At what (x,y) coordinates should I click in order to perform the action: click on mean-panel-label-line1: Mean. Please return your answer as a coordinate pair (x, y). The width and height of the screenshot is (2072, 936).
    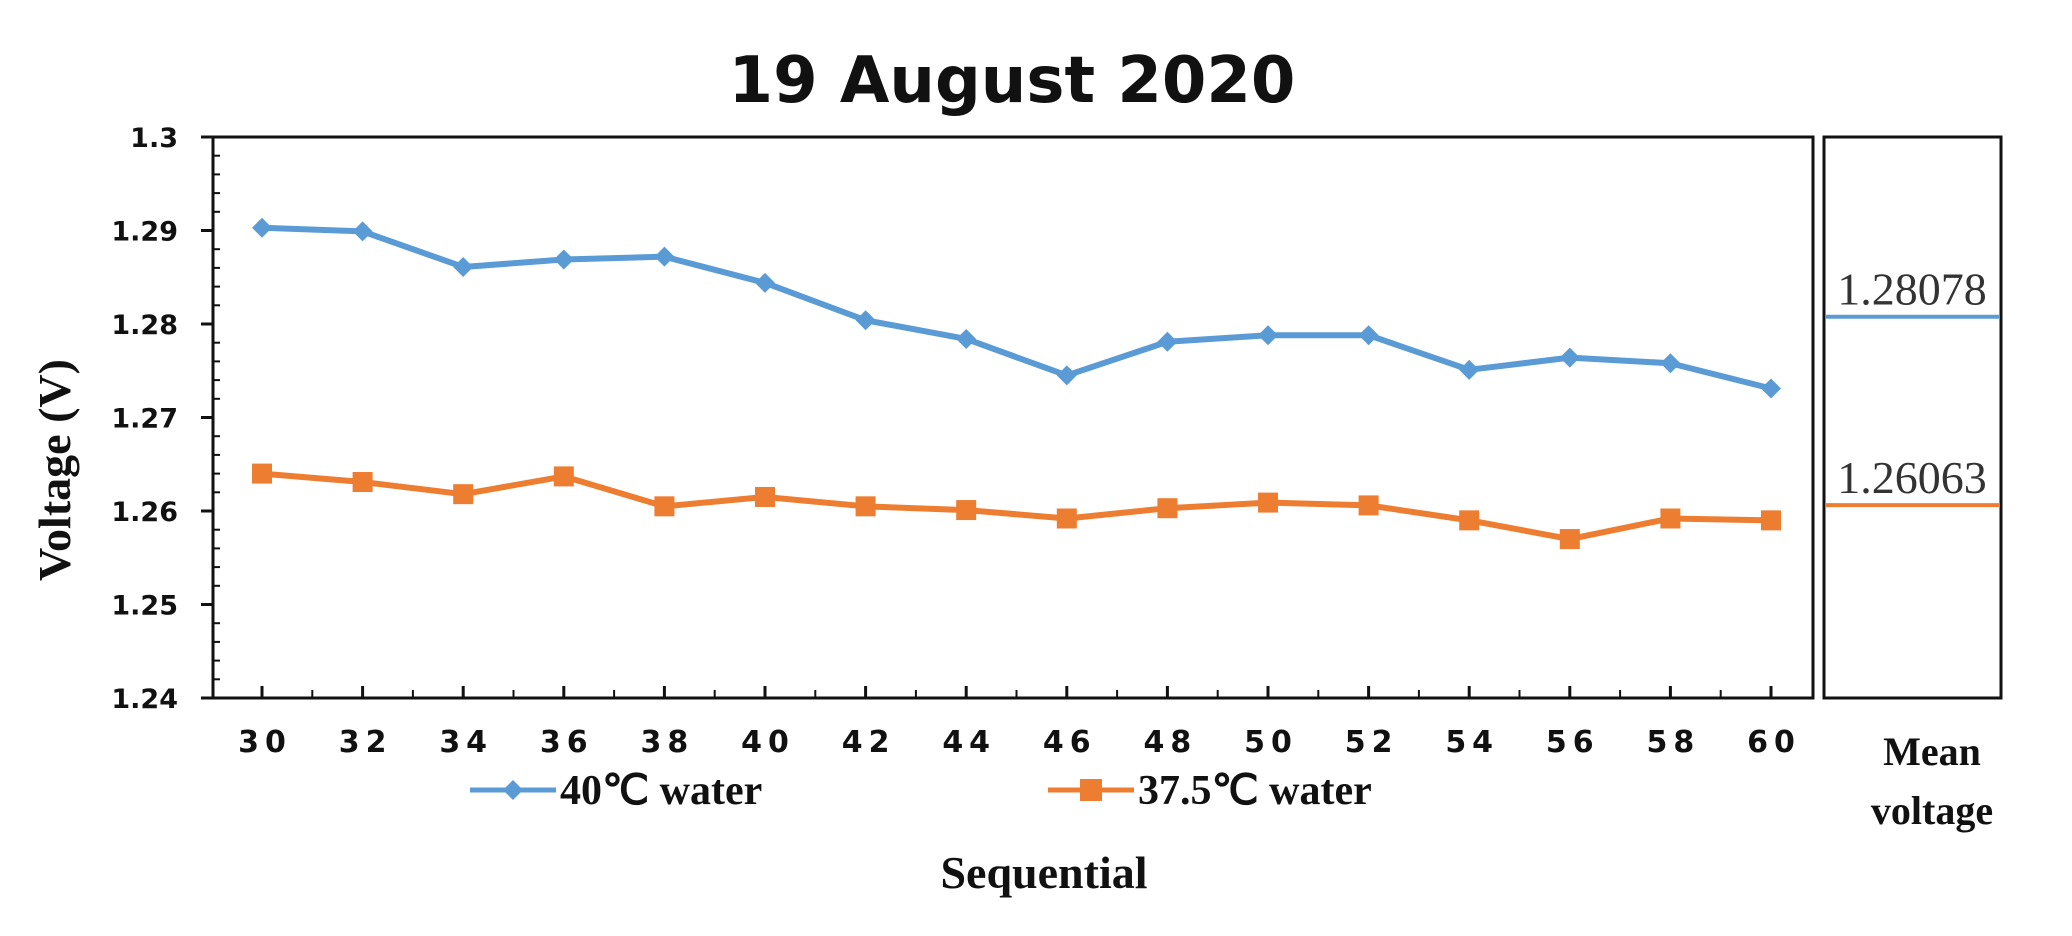
    Looking at the image, I should click on (1932, 751).